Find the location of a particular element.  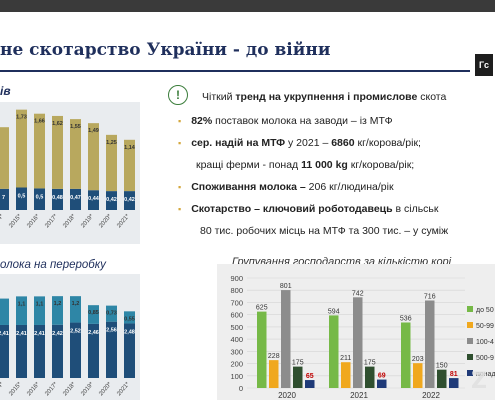

data-label: 2,52 is located at coordinates (75, 332).